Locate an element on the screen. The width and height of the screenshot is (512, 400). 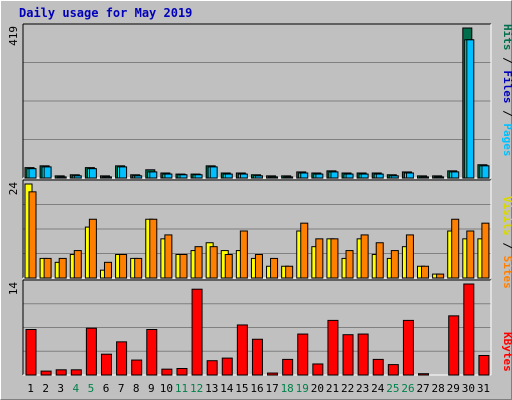
legend-entry: Files is located at coordinates (506, 86).